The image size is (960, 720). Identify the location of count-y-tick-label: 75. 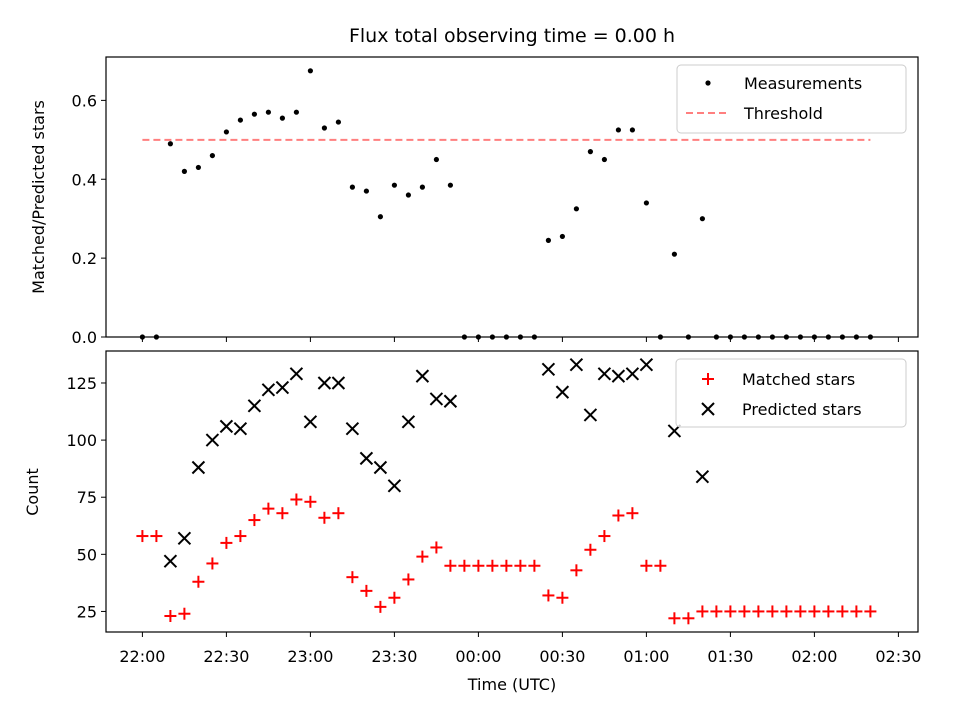
(87, 497).